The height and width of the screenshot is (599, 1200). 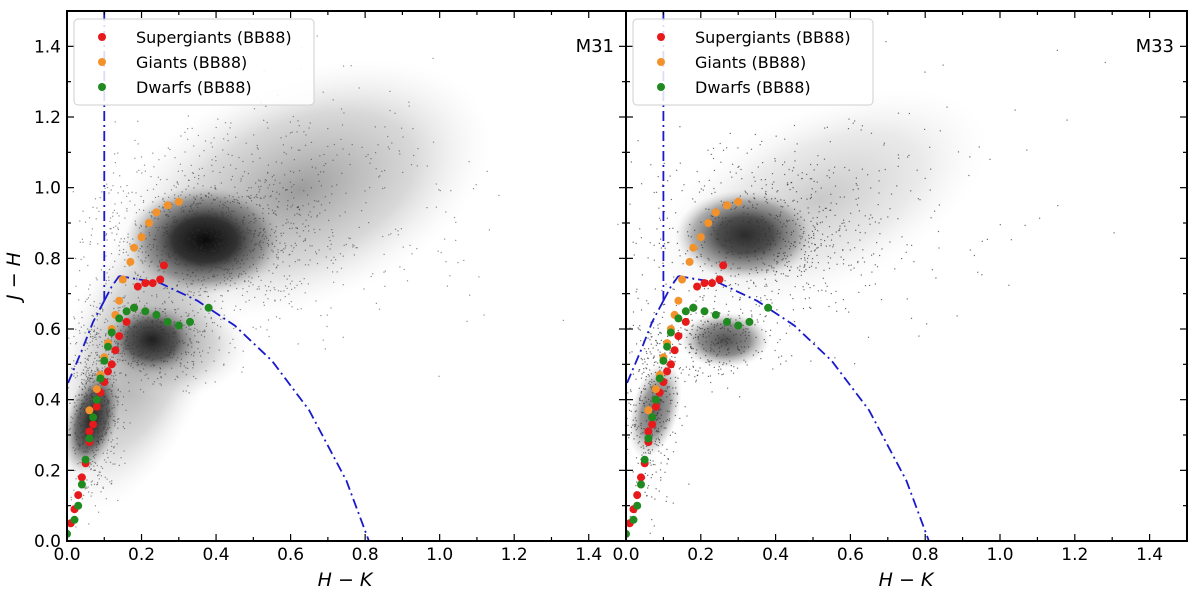 I want to click on x-tick-label: 1.2, so click(x=514, y=555).